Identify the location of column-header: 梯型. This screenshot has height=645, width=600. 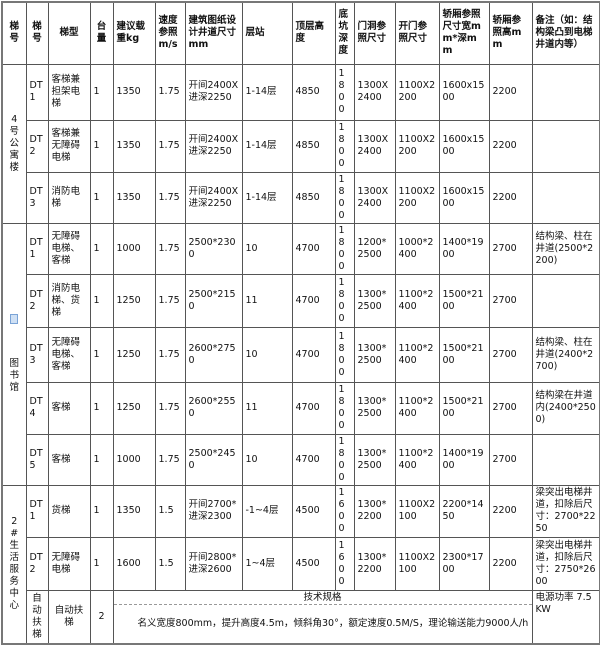
(69, 33).